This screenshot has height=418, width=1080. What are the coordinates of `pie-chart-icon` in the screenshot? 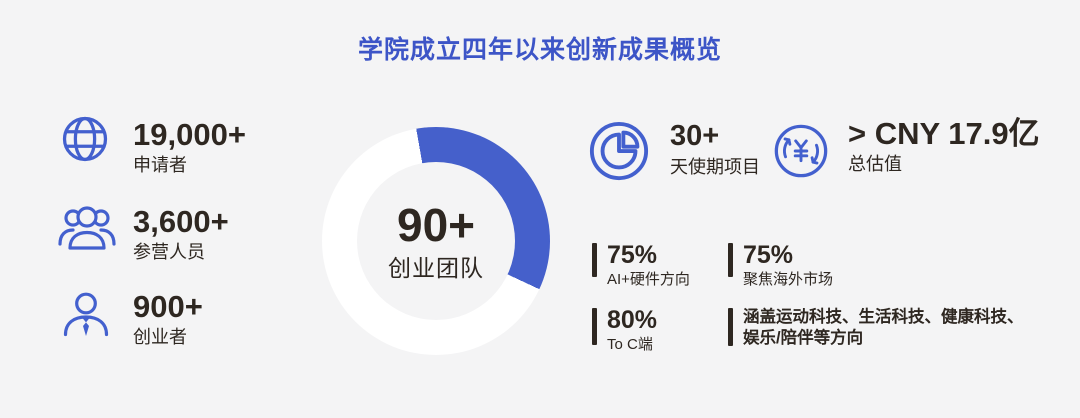 It's located at (619, 151).